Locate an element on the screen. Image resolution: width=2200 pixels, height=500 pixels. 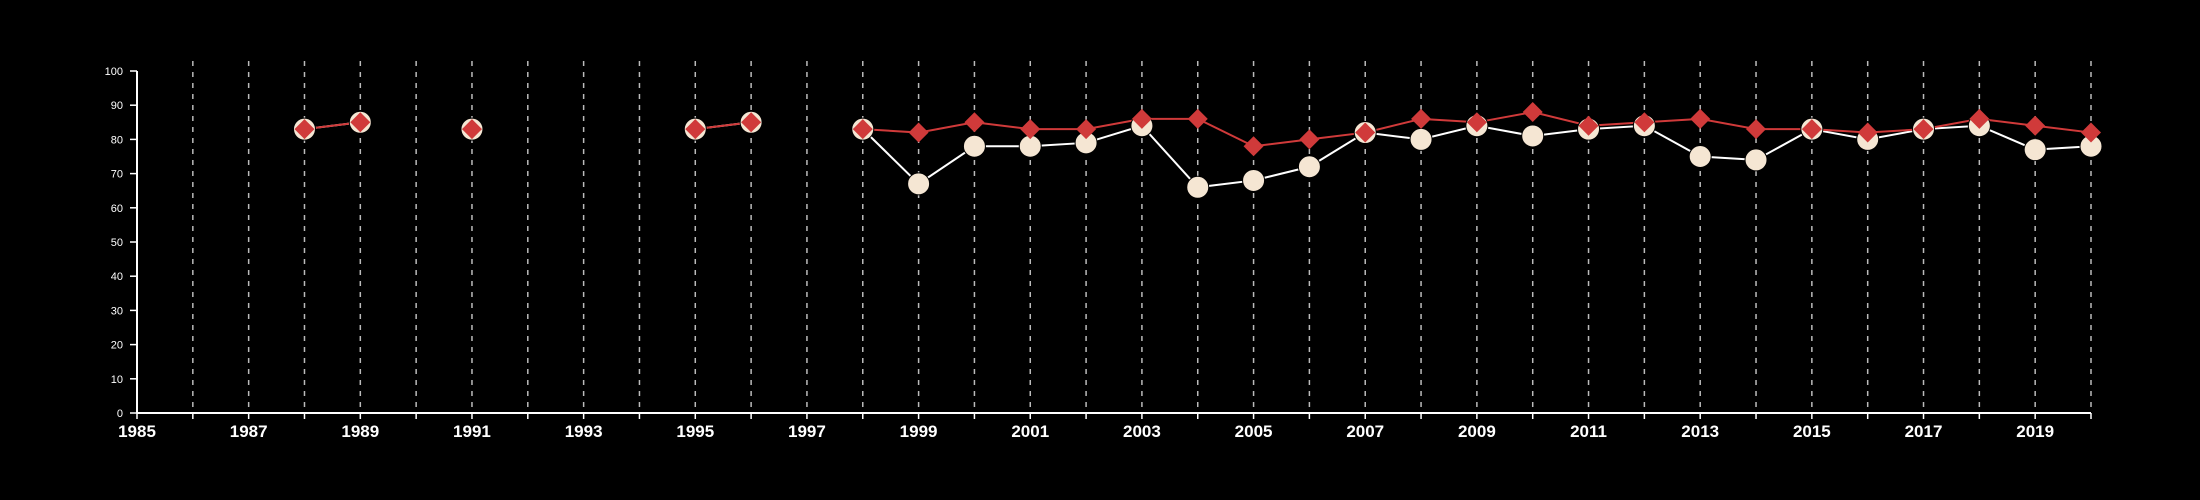
series-2-point-2011 is located at coordinates (1588, 125).